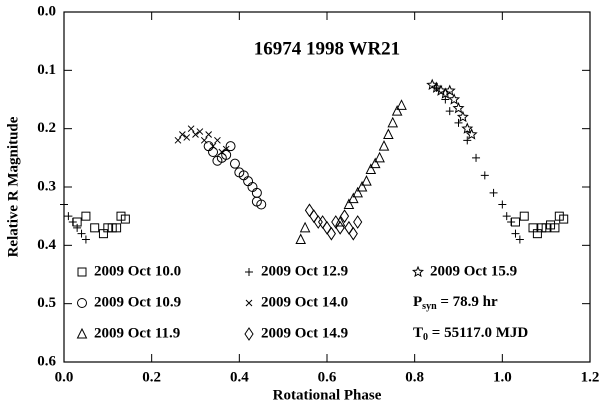 The image size is (600, 408). Describe the element at coordinates (327, 395) in the screenshot. I see `x-axis-label: Rotational Phase` at that location.